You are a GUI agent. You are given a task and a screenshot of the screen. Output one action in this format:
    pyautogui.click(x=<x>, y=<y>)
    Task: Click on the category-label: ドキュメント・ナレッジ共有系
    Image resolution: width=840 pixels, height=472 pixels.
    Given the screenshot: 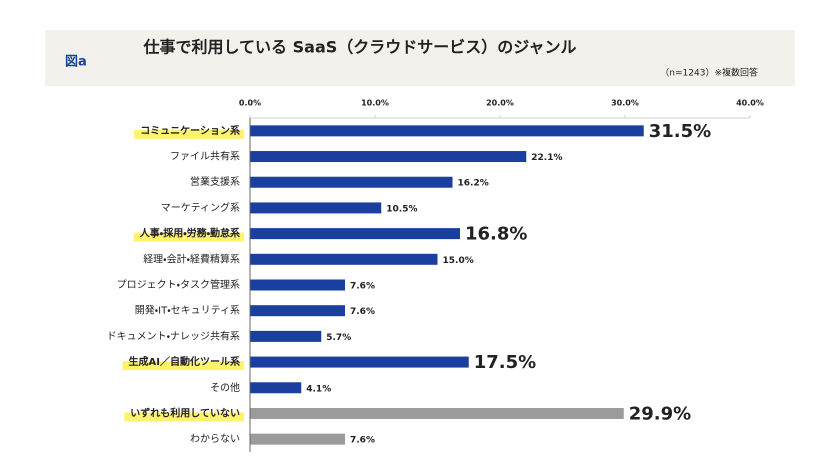 What is the action you would take?
    pyautogui.click(x=173, y=335)
    